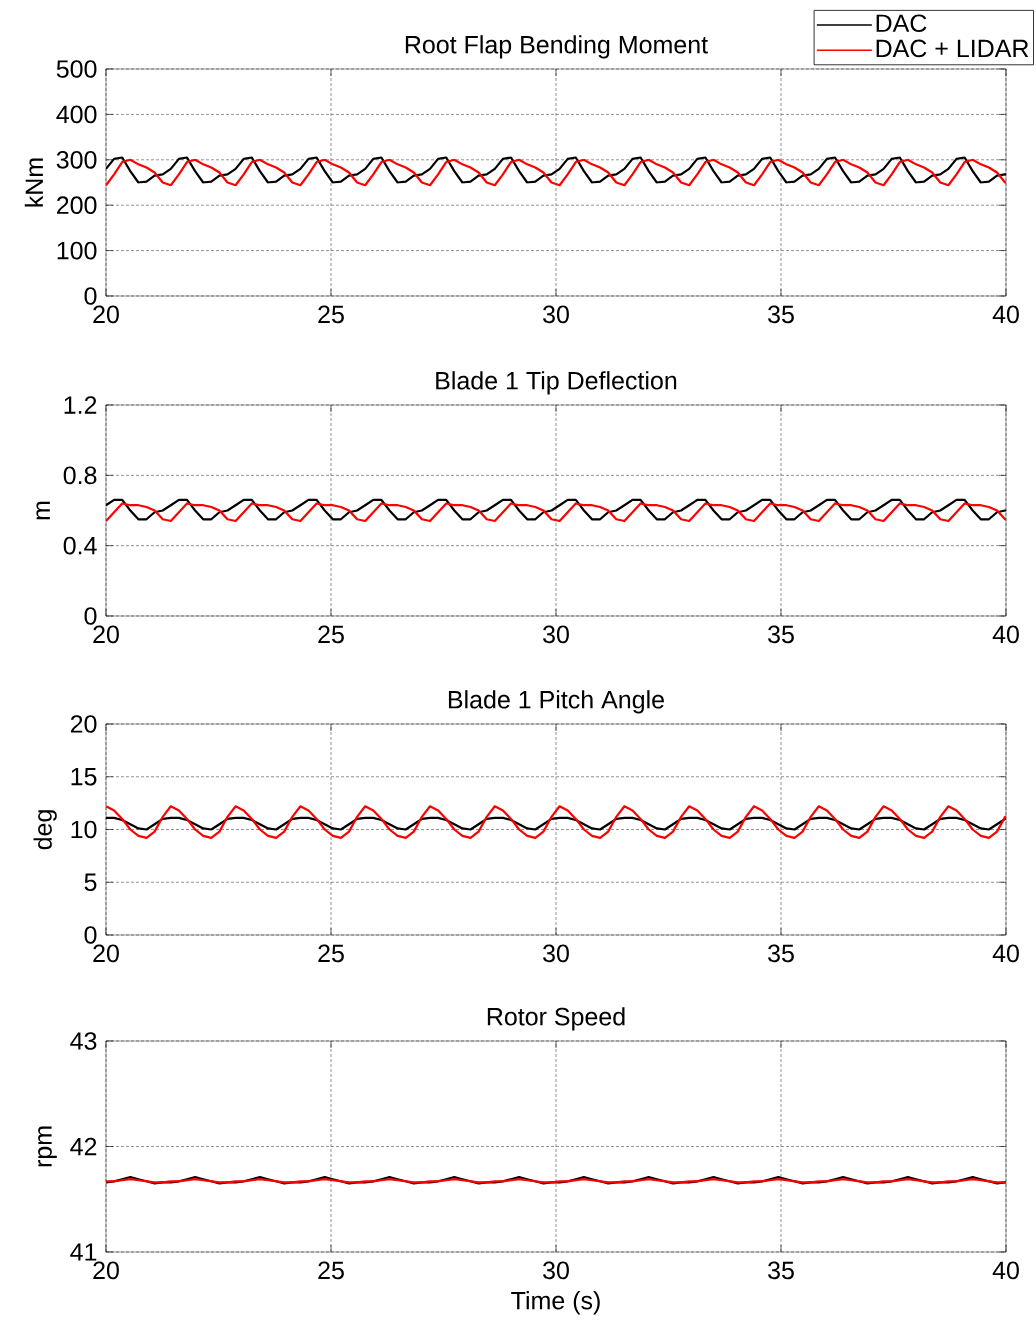 The width and height of the screenshot is (1036, 1331). What do you see at coordinates (83, 1252) in the screenshot?
I see `y-tick-label: 41` at bounding box center [83, 1252].